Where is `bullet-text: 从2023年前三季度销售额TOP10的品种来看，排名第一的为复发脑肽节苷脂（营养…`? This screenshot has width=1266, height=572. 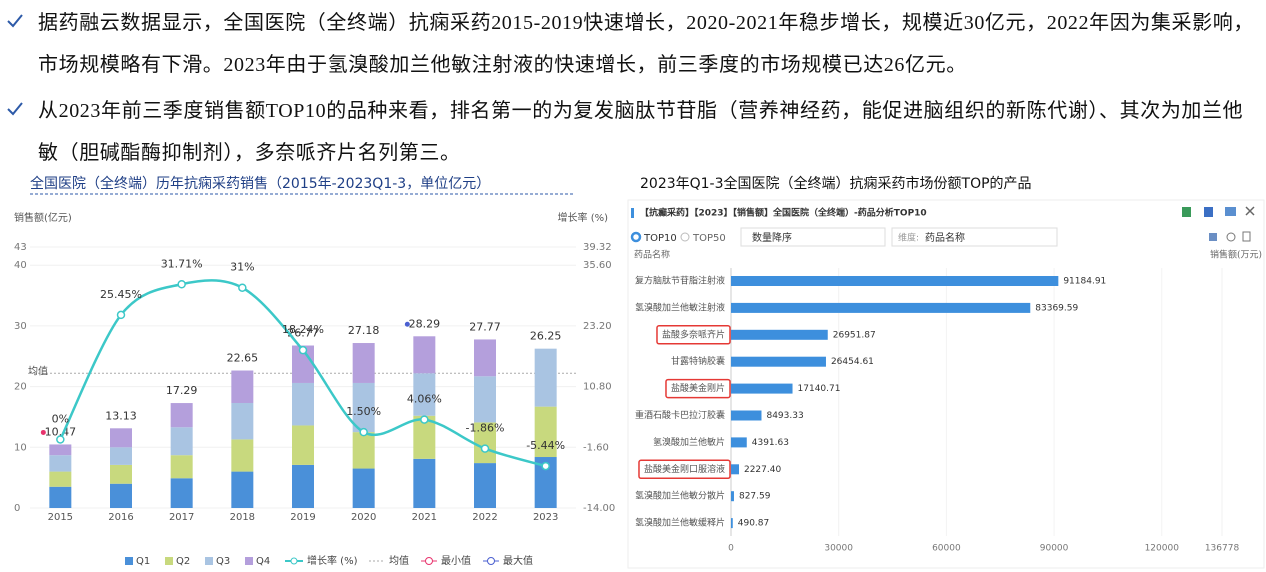 bullet-text: 从2023年前三季度销售额TOP10的品种来看，排名第一的为复发脑肽节苷脂（营养… is located at coordinates (641, 132).